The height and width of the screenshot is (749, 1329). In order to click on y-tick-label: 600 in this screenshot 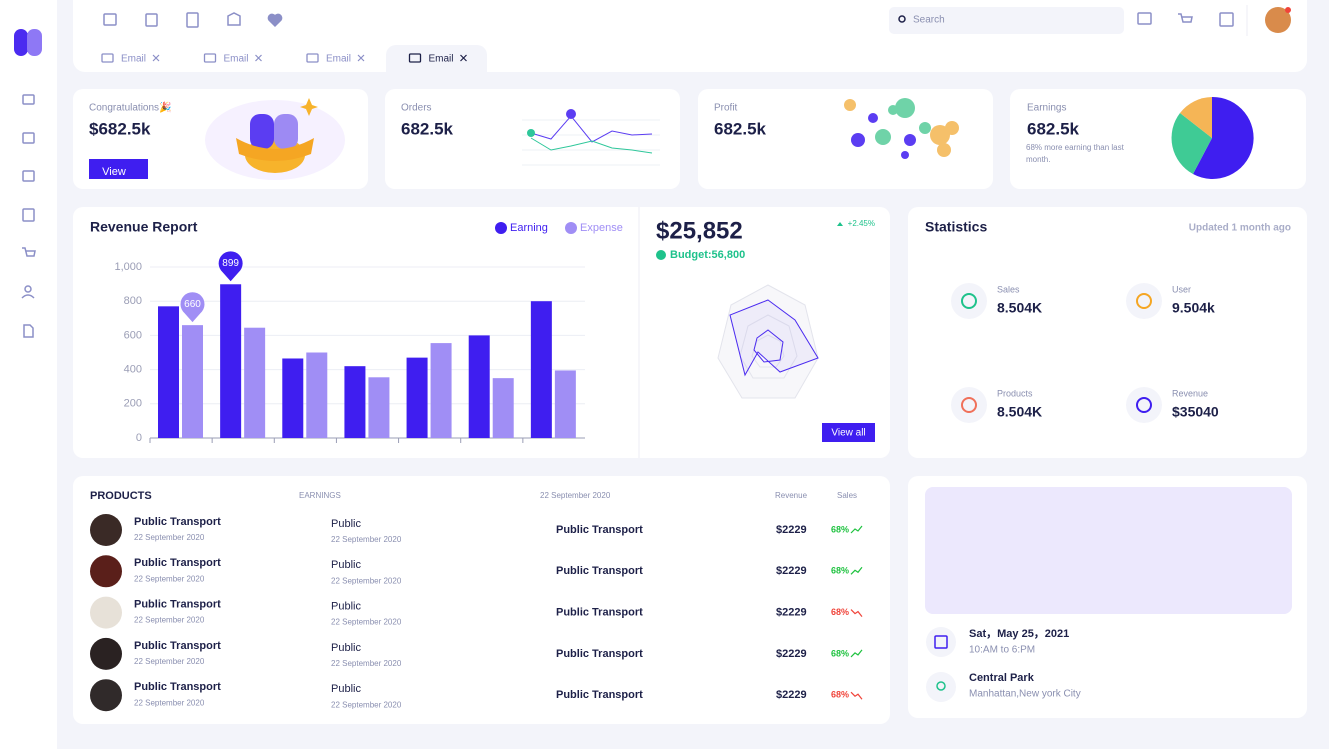, I will do `click(133, 335)`.